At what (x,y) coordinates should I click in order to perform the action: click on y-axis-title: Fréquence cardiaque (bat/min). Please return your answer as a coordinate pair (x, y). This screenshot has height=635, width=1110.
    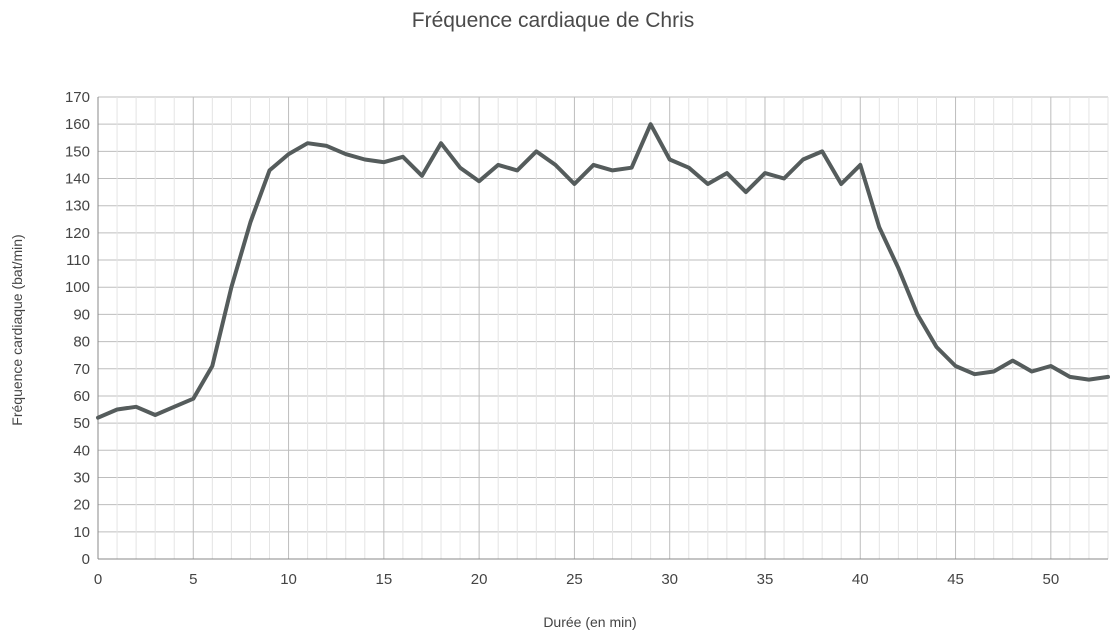
    Looking at the image, I should click on (17, 329).